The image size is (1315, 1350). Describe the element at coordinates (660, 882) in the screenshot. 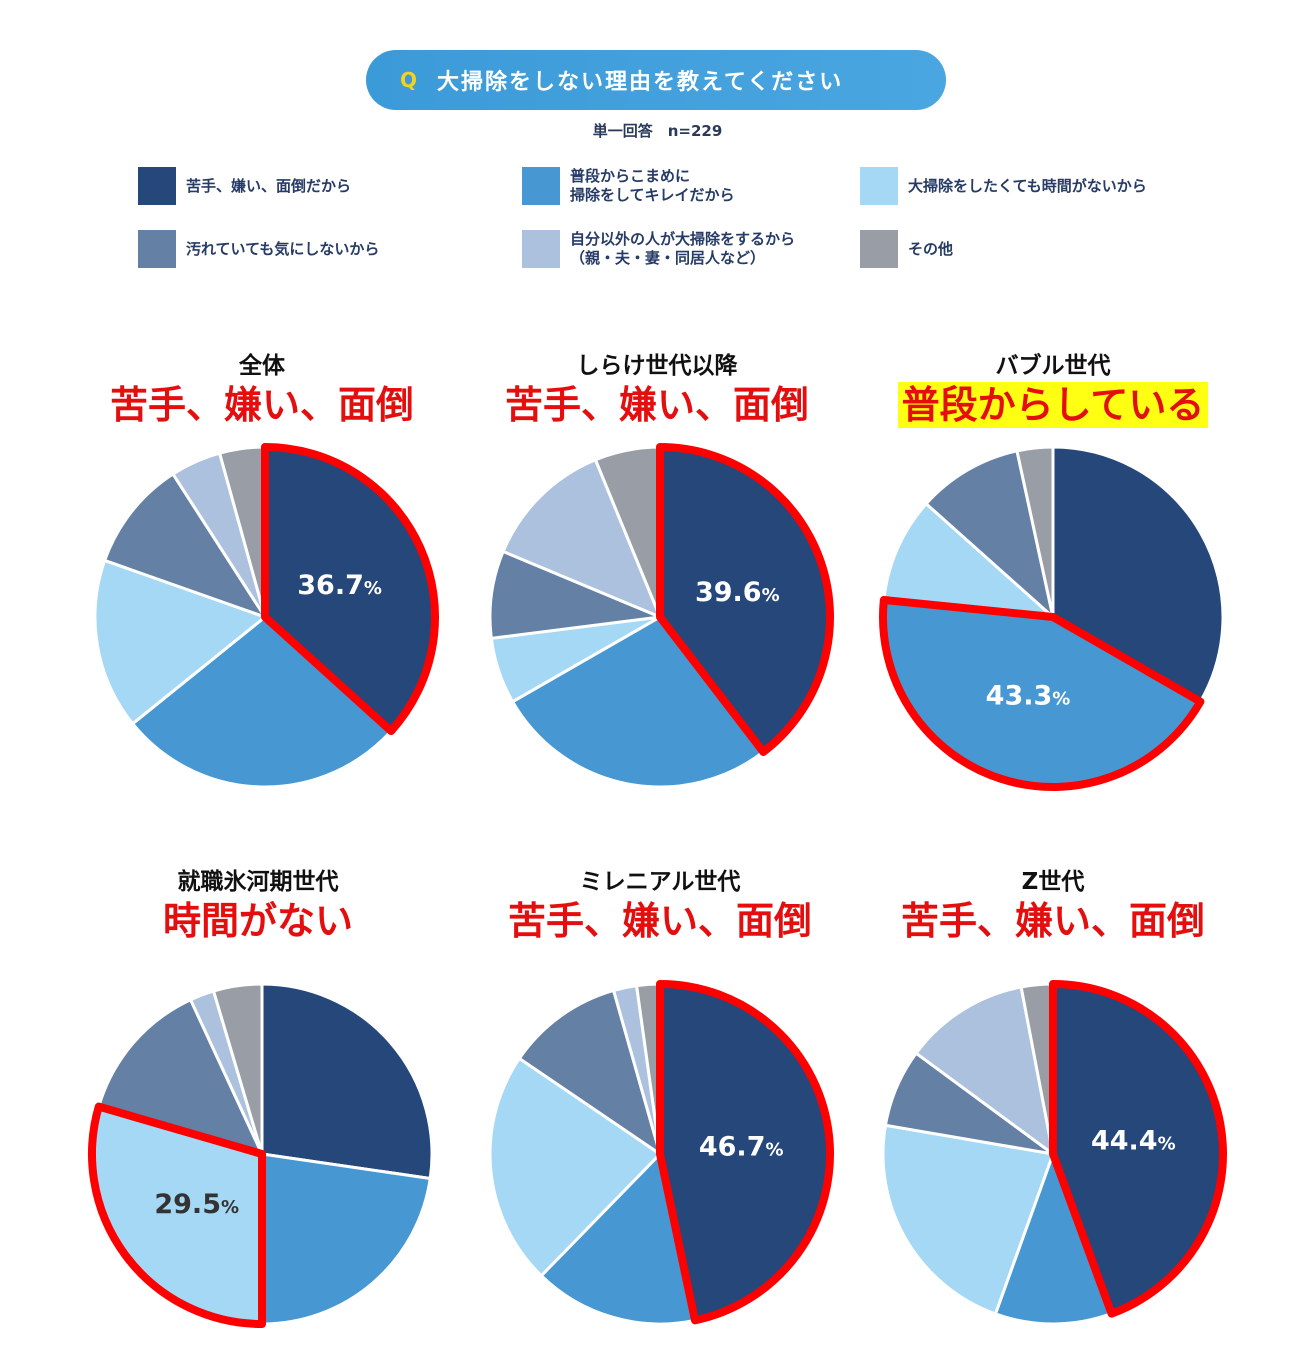

I see `chart-title: ミレニアル世代` at that location.